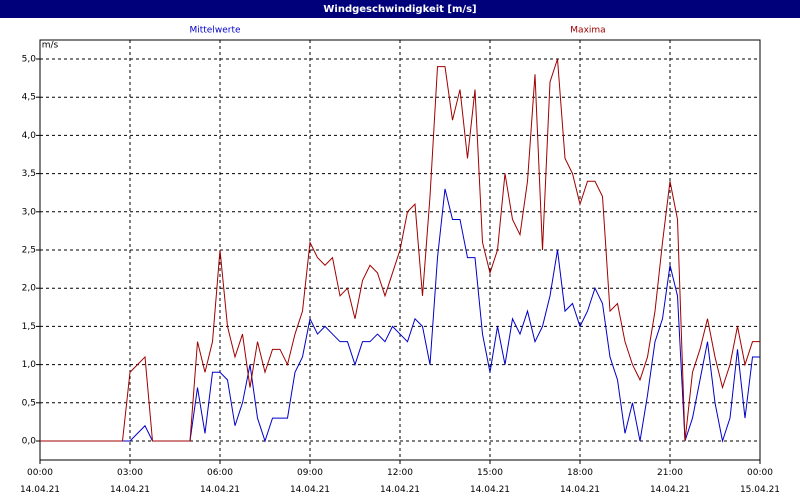  What do you see at coordinates (29, 98) in the screenshot?
I see `y-tick-label: 4,5` at bounding box center [29, 98].